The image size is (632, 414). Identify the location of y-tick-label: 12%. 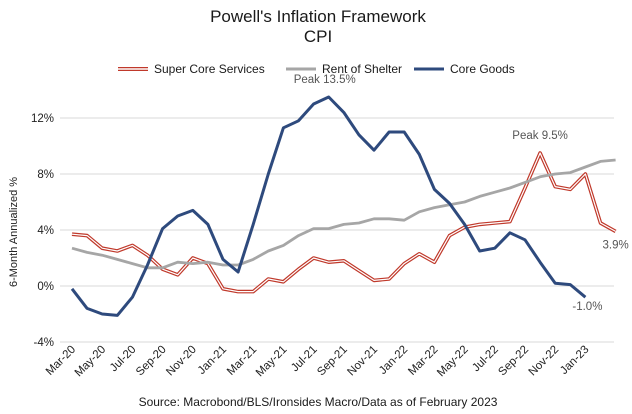
(42, 119).